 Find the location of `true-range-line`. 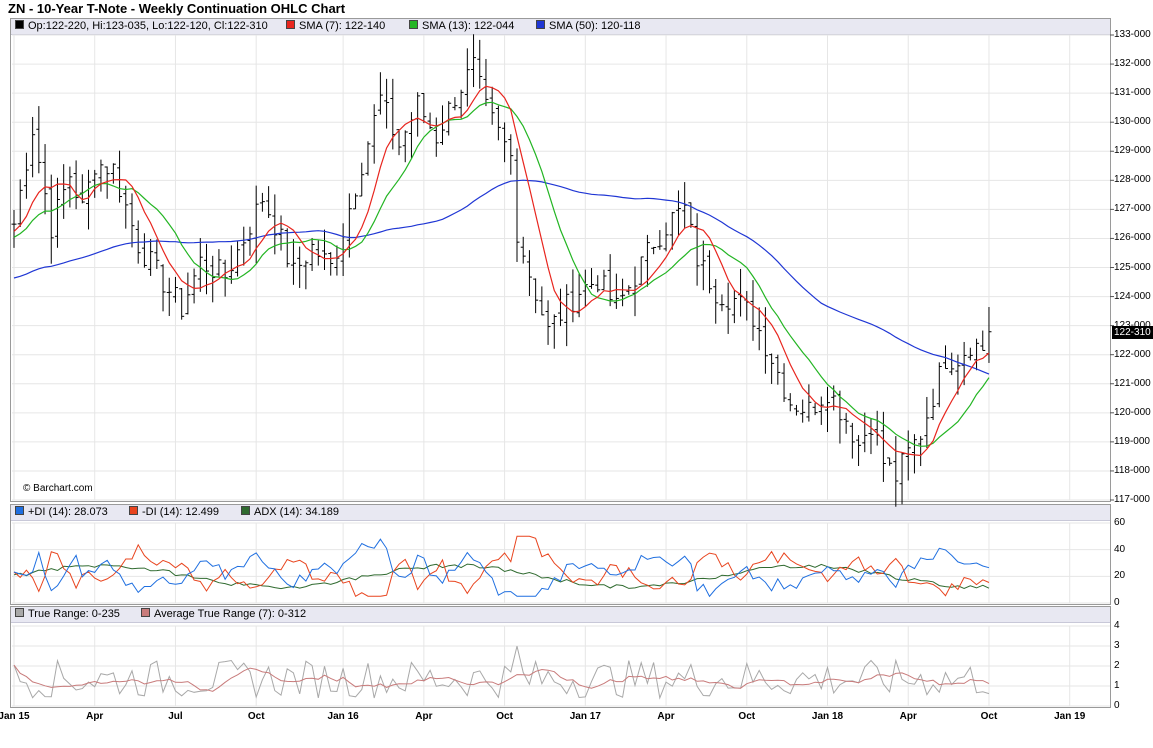

true-range-line is located at coordinates (501, 672).